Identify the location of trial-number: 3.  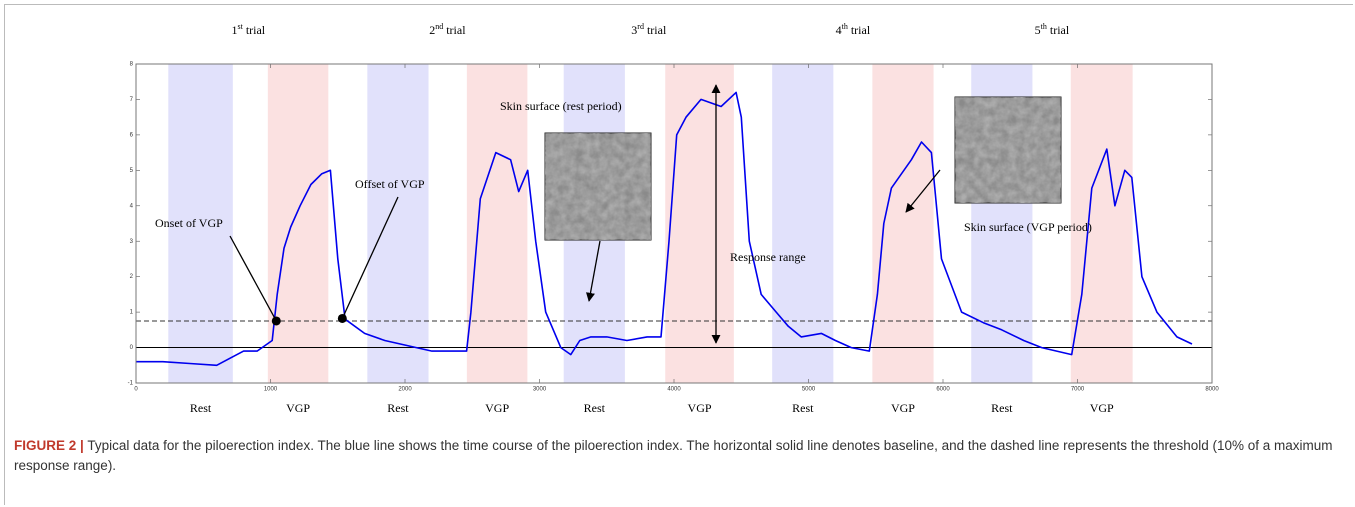
(634, 30).